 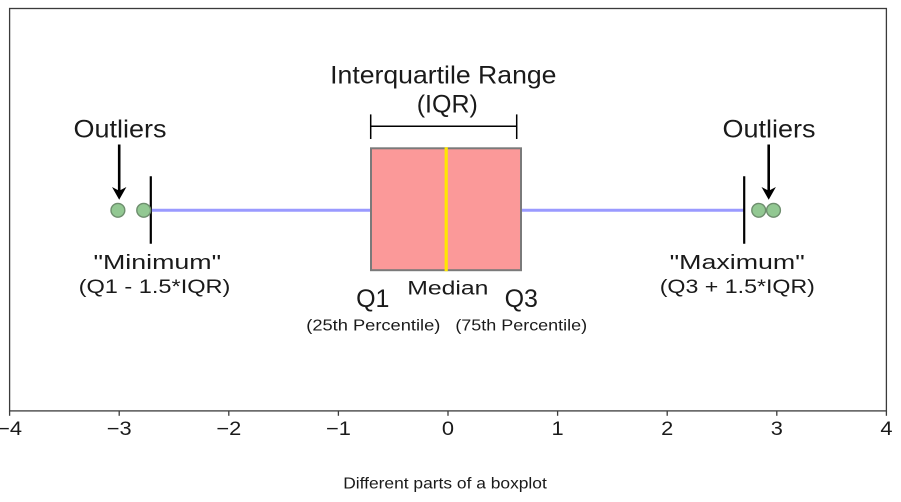 What do you see at coordinates (443, 75) in the screenshot?
I see `svg-text: Interquartile Range` at bounding box center [443, 75].